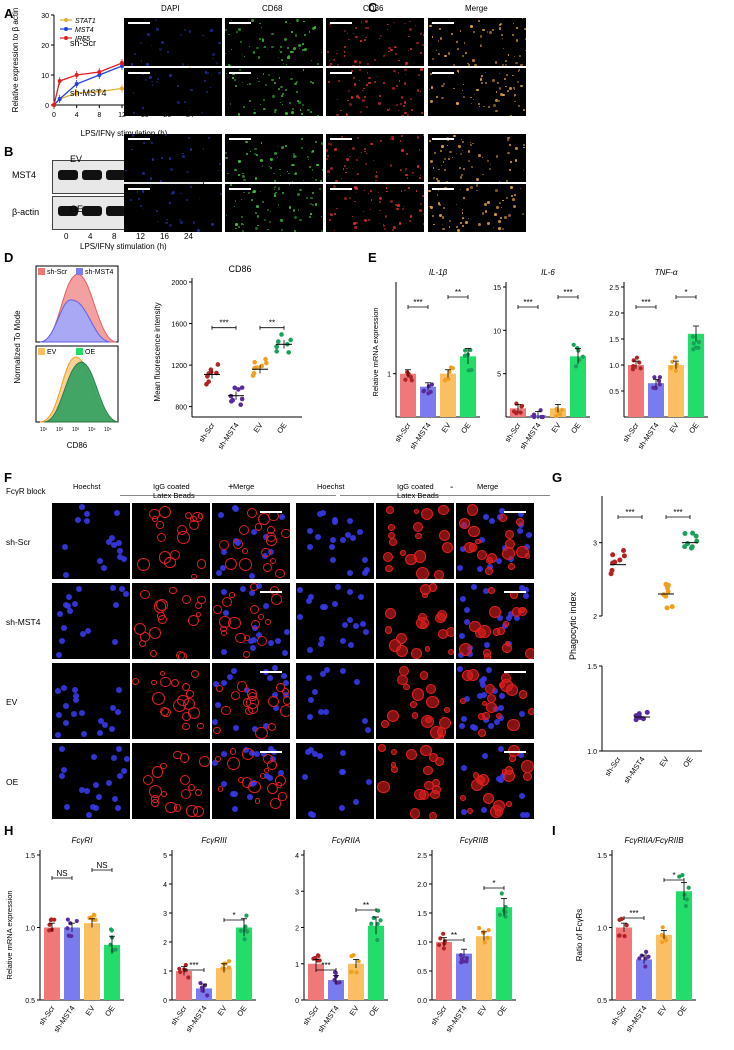  I want to click on hist-tick-1: 10¹, so click(44, 430).